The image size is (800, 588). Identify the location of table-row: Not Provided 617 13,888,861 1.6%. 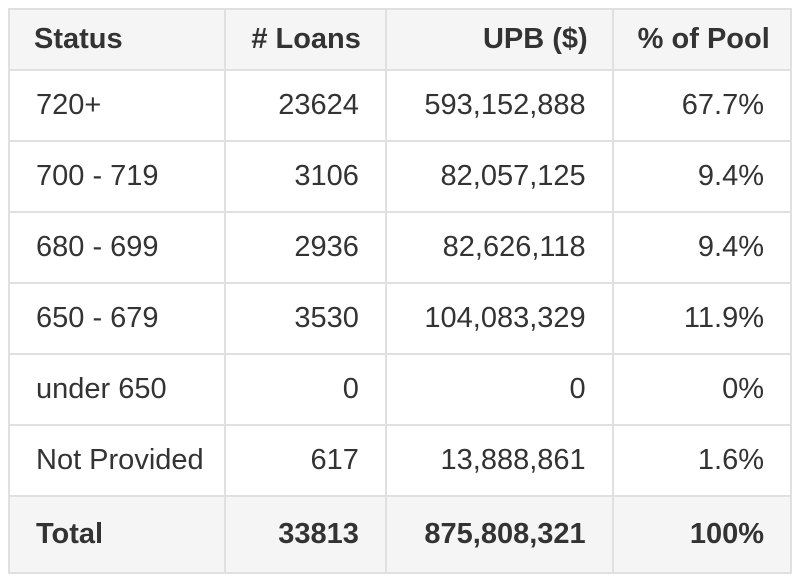
(400, 460).